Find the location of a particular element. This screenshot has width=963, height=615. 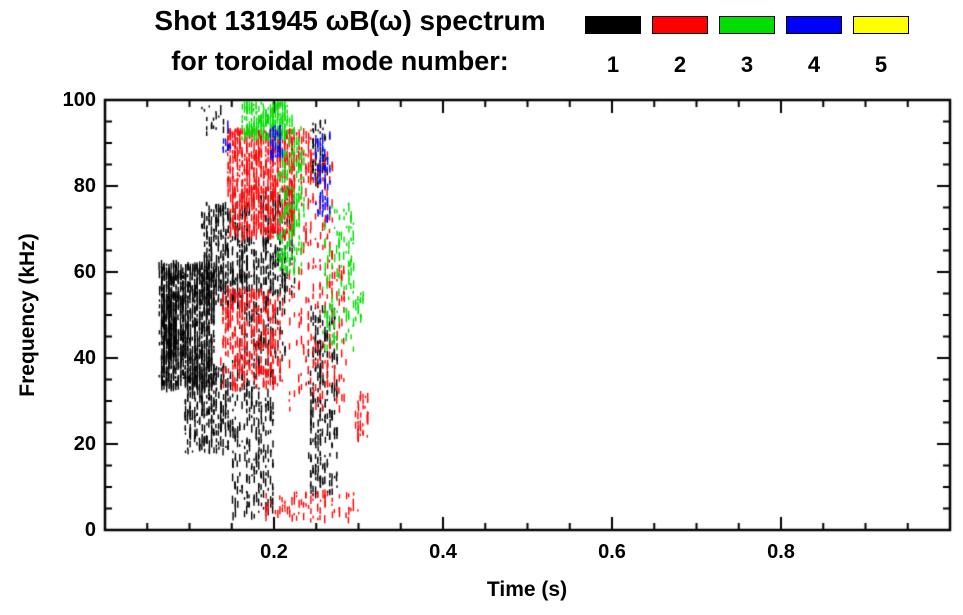

y-tick-label: 100 is located at coordinates (79, 100).